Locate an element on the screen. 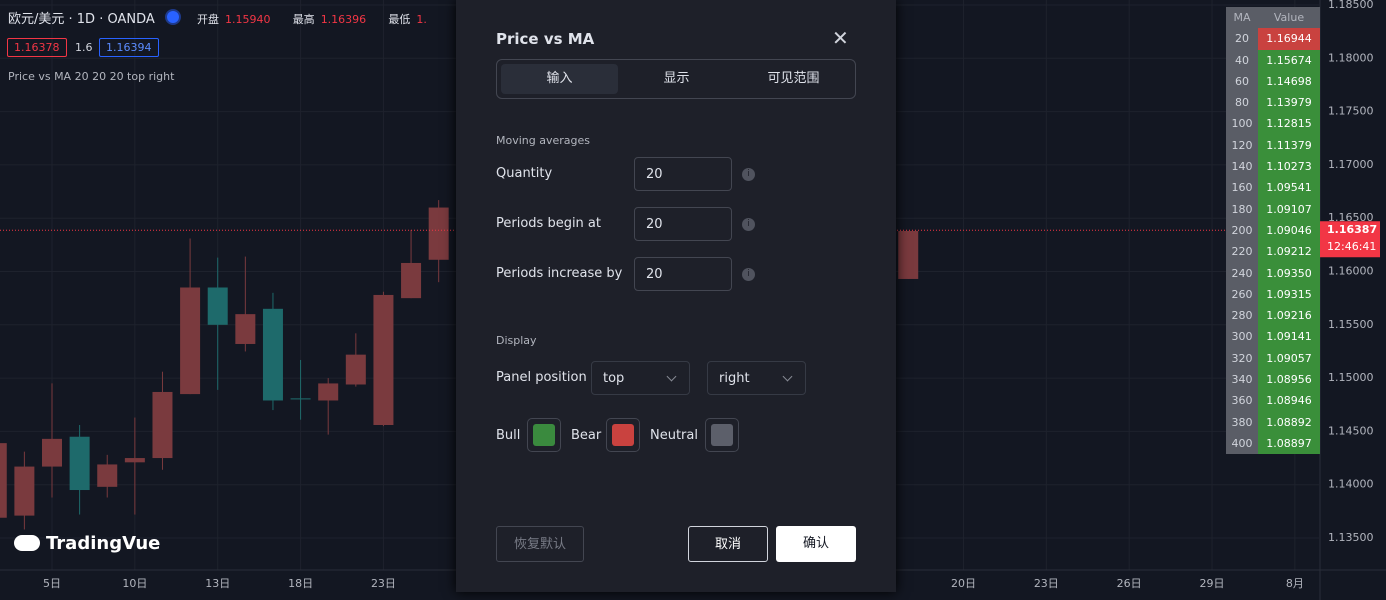  ma-period: 320 is located at coordinates (1242, 358).